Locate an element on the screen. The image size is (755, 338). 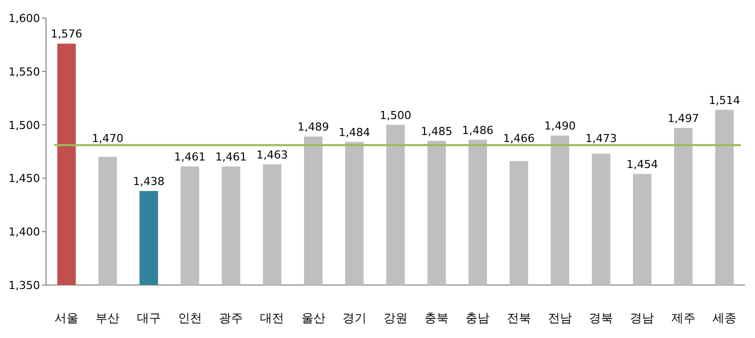
data-label: 1,576 is located at coordinates (66, 34).